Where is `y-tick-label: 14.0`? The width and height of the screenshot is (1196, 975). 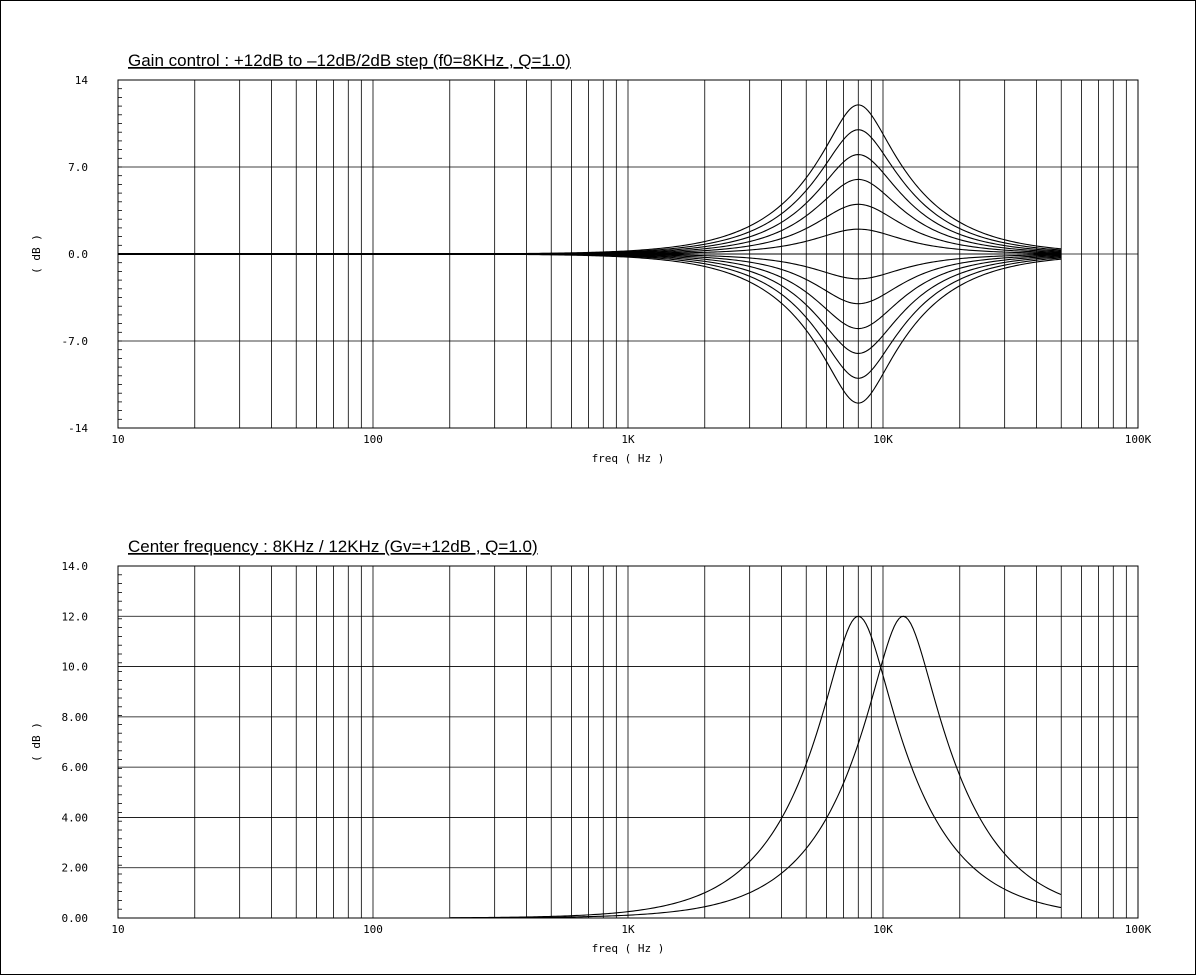
y-tick-label: 14.0 is located at coordinates (75, 566).